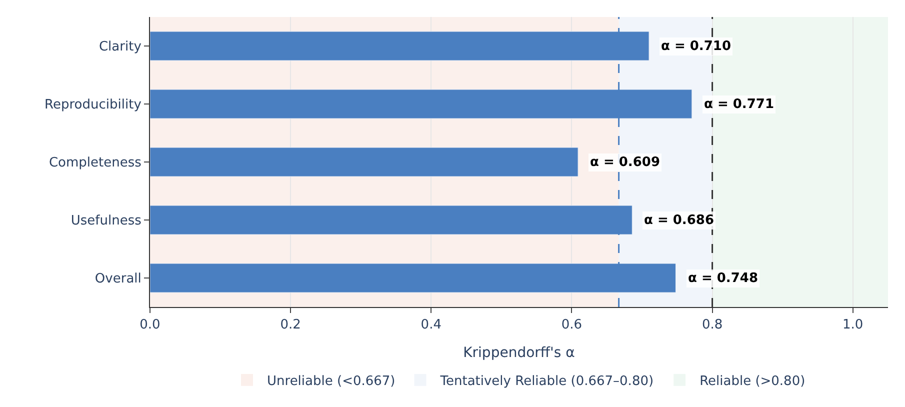 The height and width of the screenshot is (407, 905). What do you see at coordinates (571, 325) in the screenshot?
I see `x-tick-label: 0.6` at bounding box center [571, 325].